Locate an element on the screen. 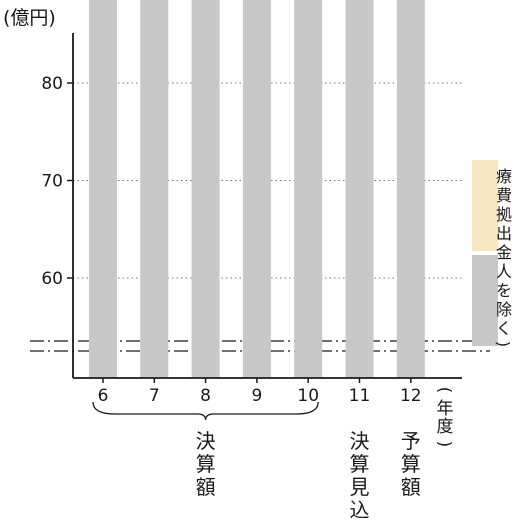  legend-char: 療 is located at coordinates (504, 176).